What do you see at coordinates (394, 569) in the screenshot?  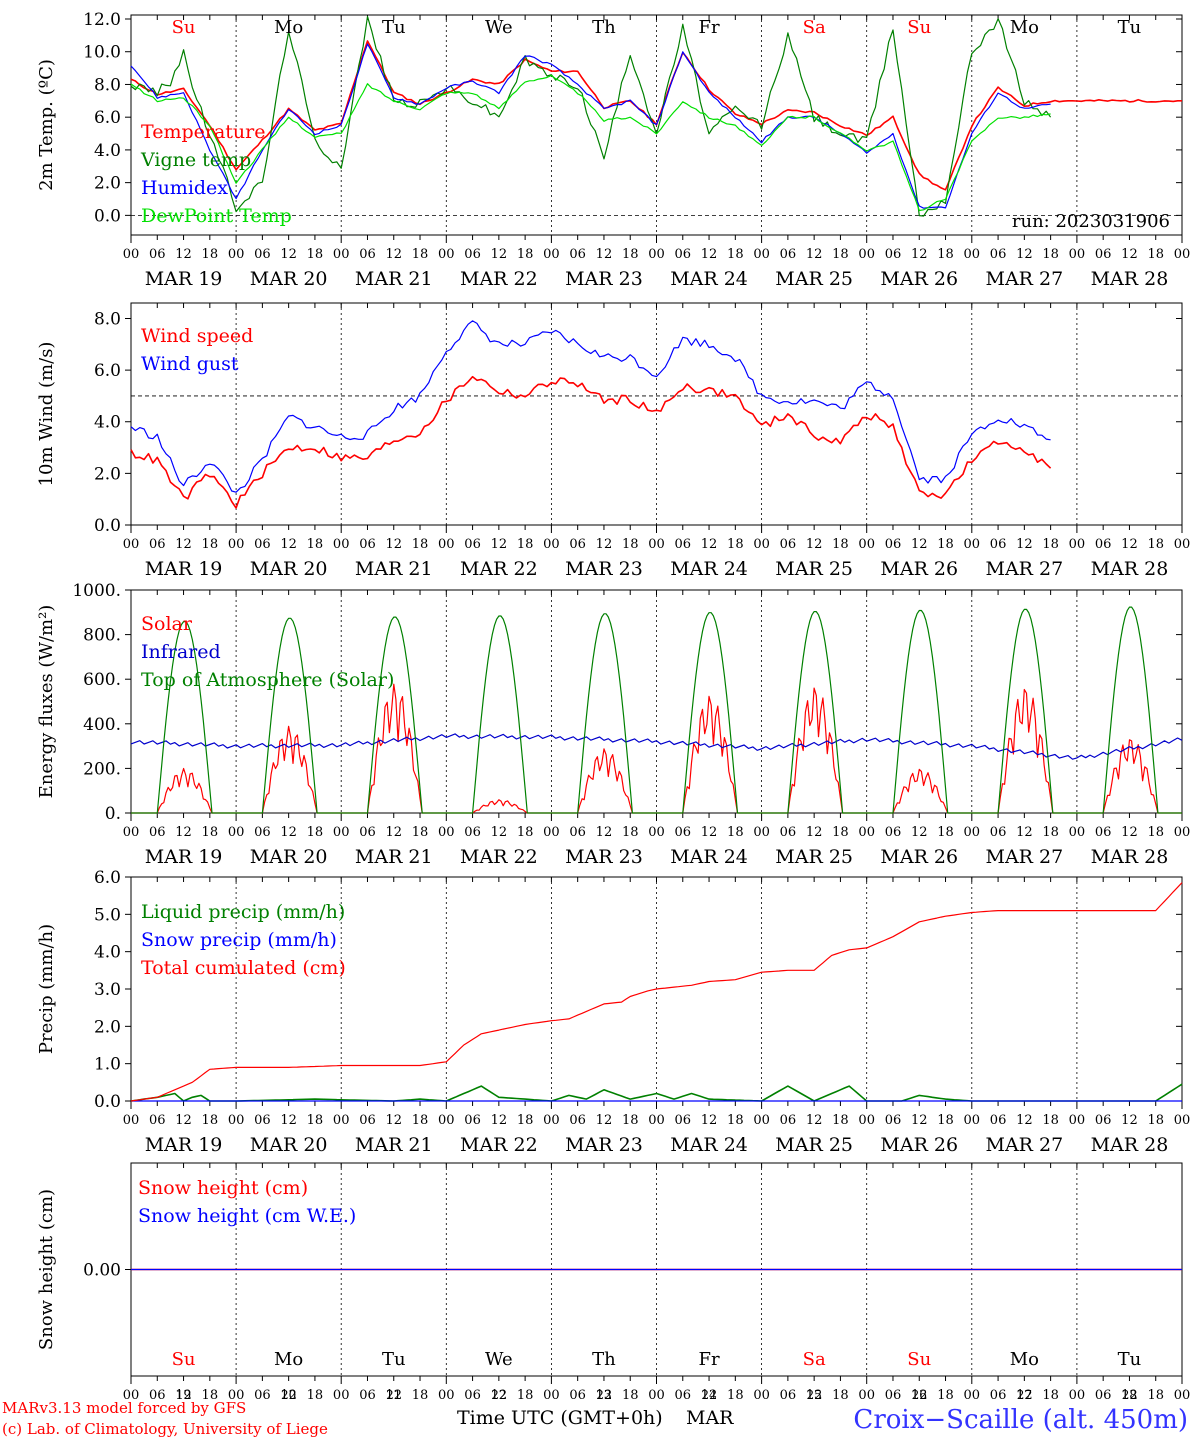 I see `date-label: MAR 21` at bounding box center [394, 569].